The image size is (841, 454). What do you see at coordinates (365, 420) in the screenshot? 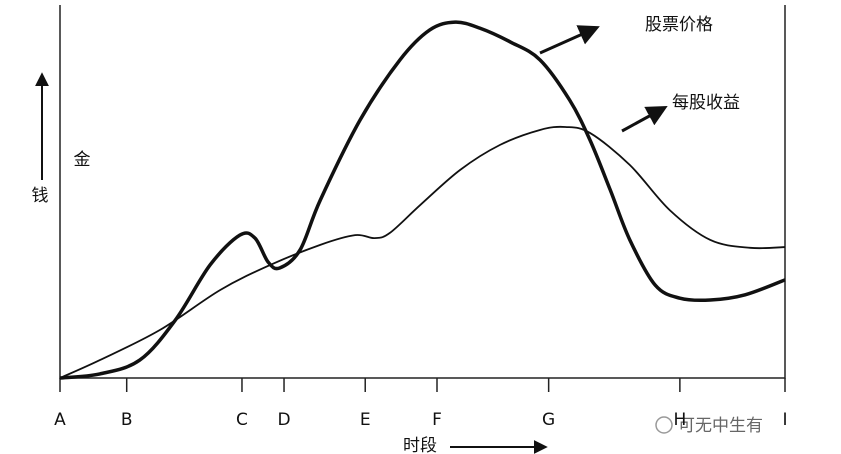
I see `x-tick-label: E` at bounding box center [365, 420].